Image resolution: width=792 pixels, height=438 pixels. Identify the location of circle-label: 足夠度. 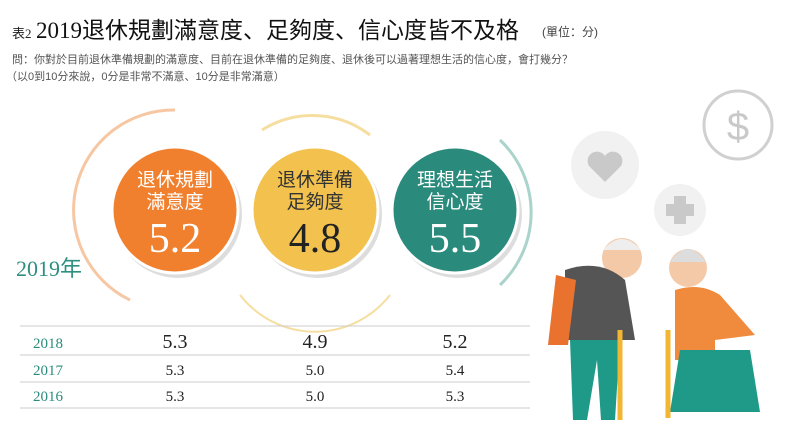
(314, 202).